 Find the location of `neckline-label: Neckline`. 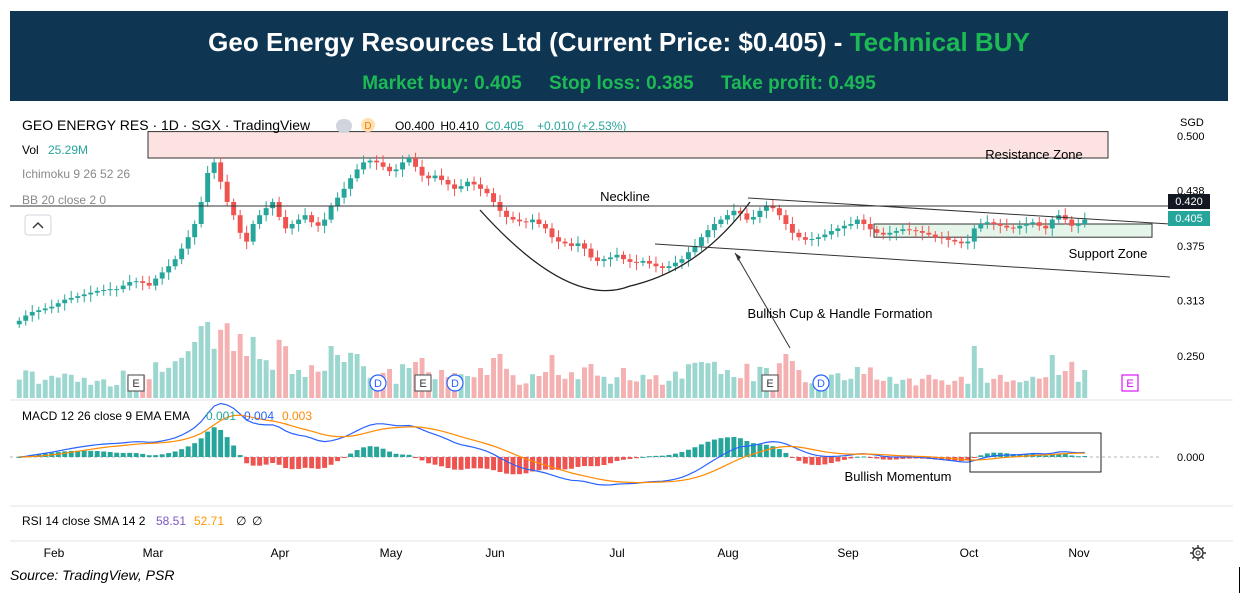

neckline-label: Neckline is located at coordinates (625, 196).